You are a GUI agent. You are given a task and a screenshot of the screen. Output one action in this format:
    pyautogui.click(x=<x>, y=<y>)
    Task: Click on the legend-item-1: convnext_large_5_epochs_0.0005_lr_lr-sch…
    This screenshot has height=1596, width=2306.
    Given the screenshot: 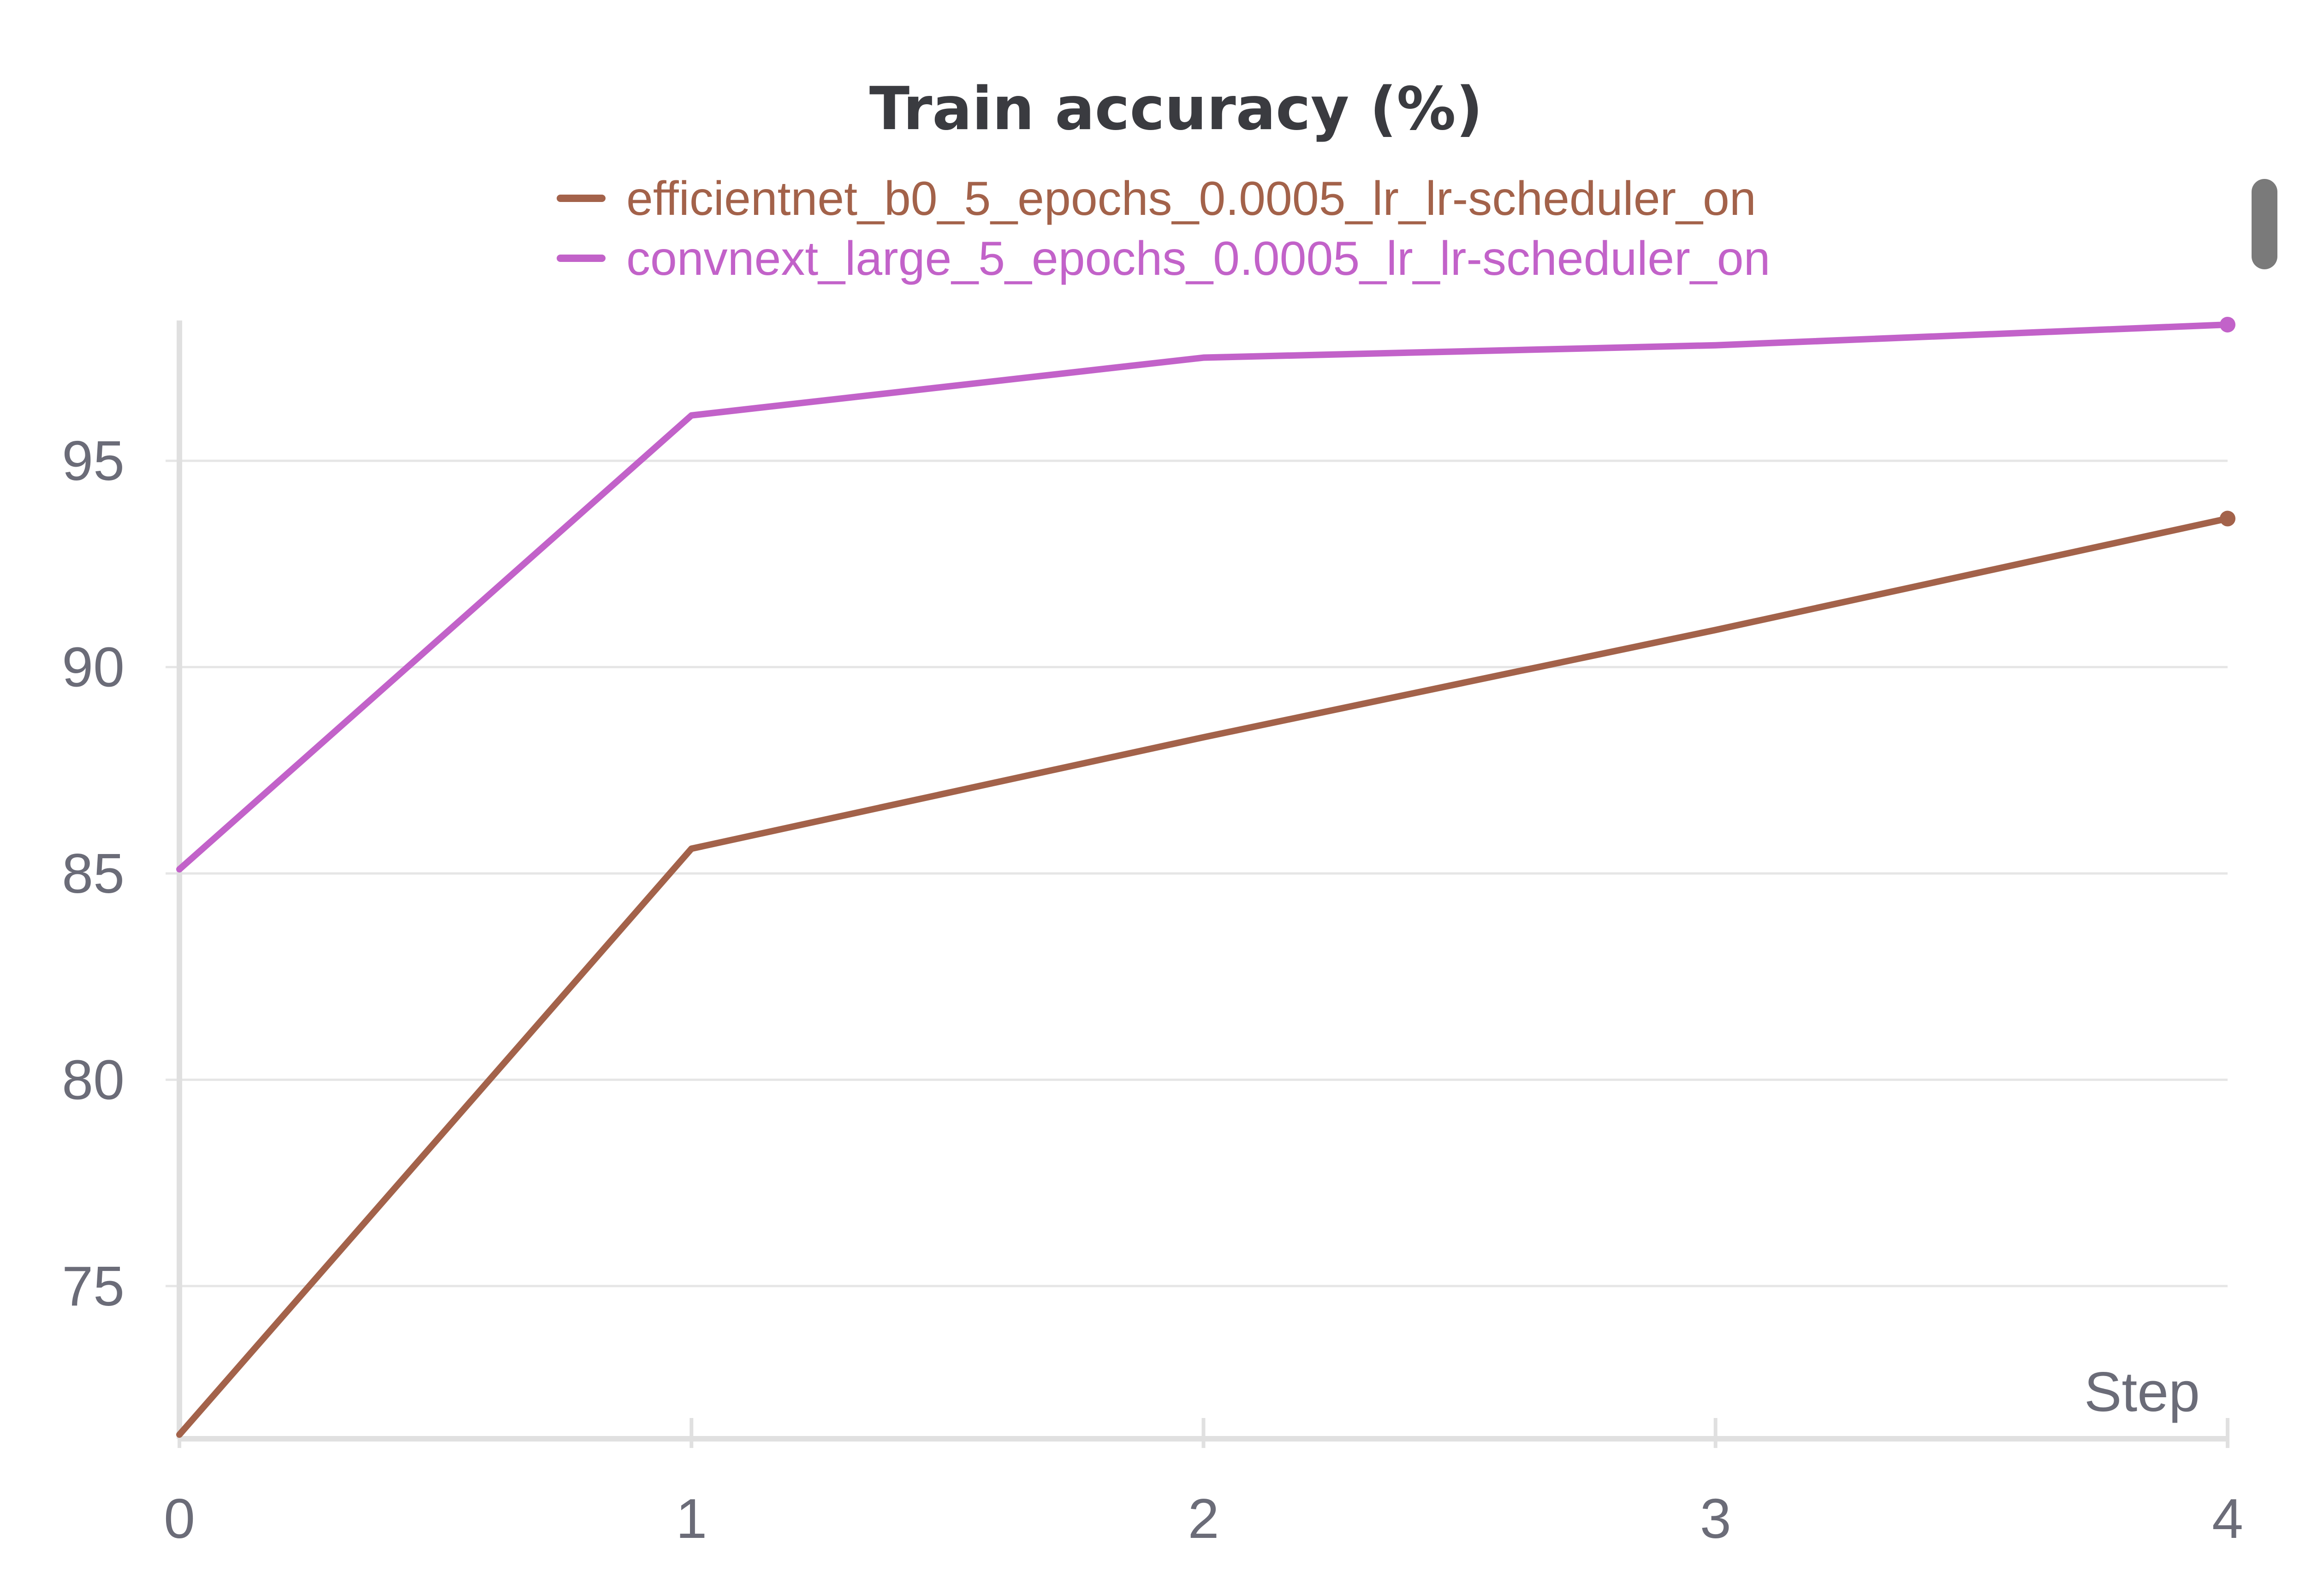 What is the action you would take?
    pyautogui.click(x=1163, y=258)
    